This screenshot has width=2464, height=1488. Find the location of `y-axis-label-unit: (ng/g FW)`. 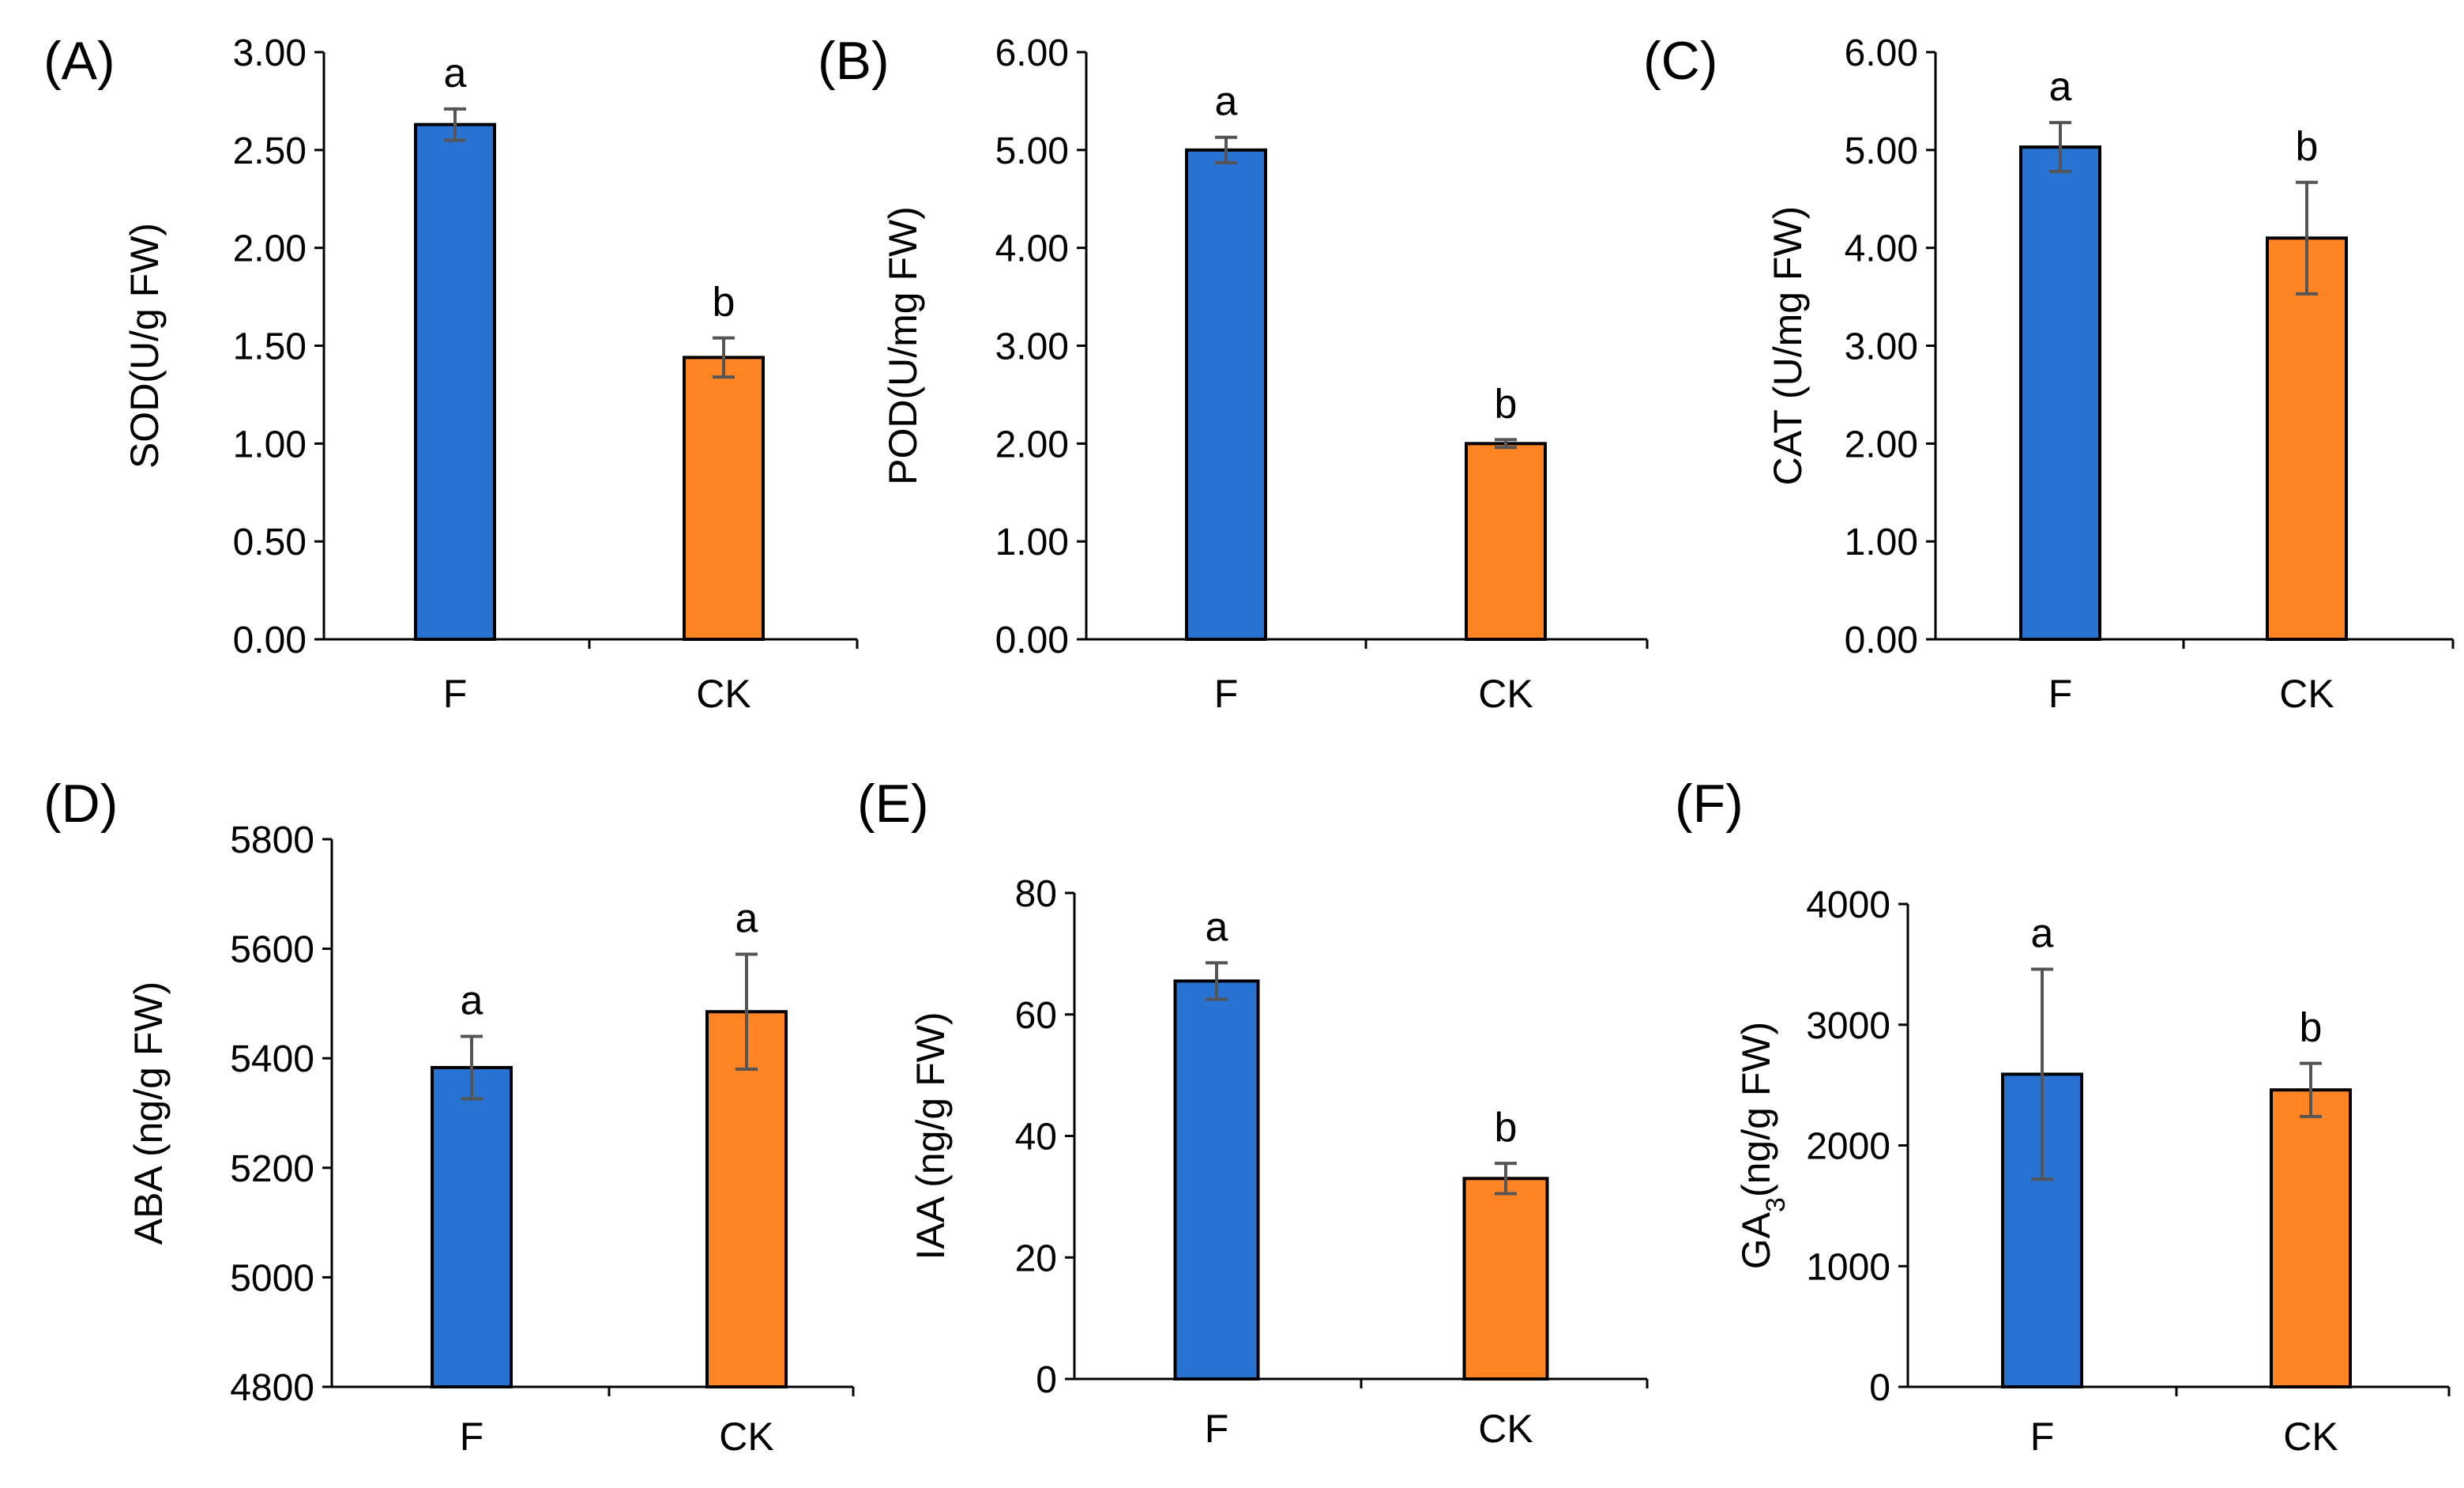

y-axis-label-unit: (ng/g FW) is located at coordinates (1756, 1109).